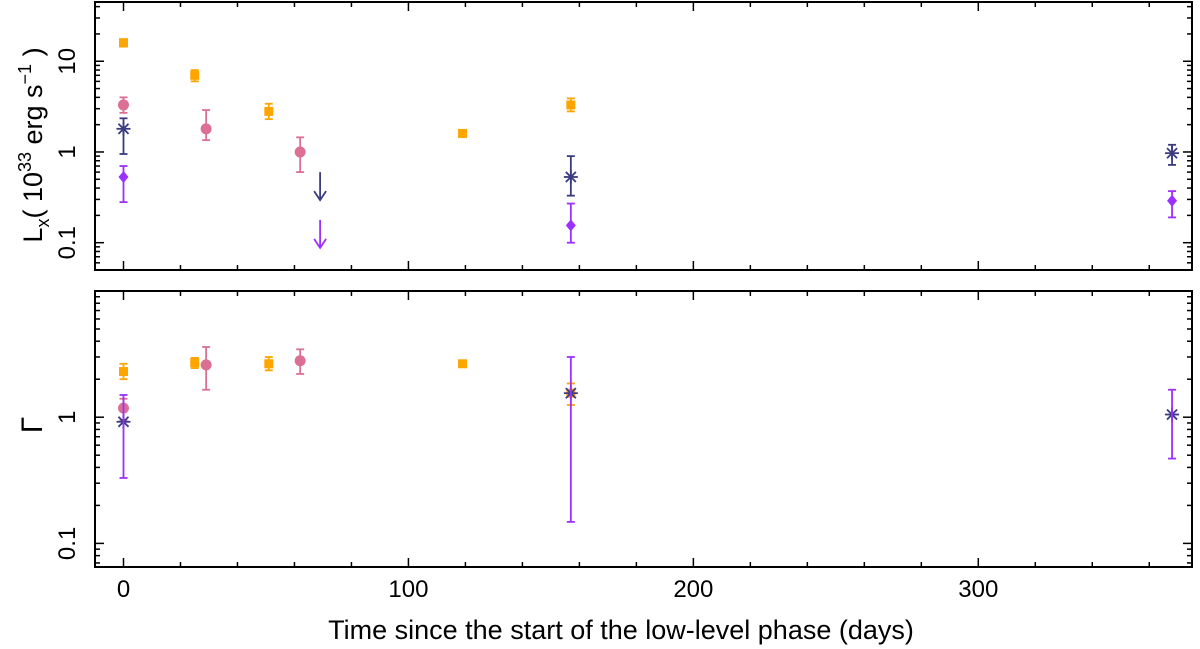 This screenshot has height=649, width=1200. Describe the element at coordinates (33, 235) in the screenshot. I see `top-ylabel-main: L` at that location.